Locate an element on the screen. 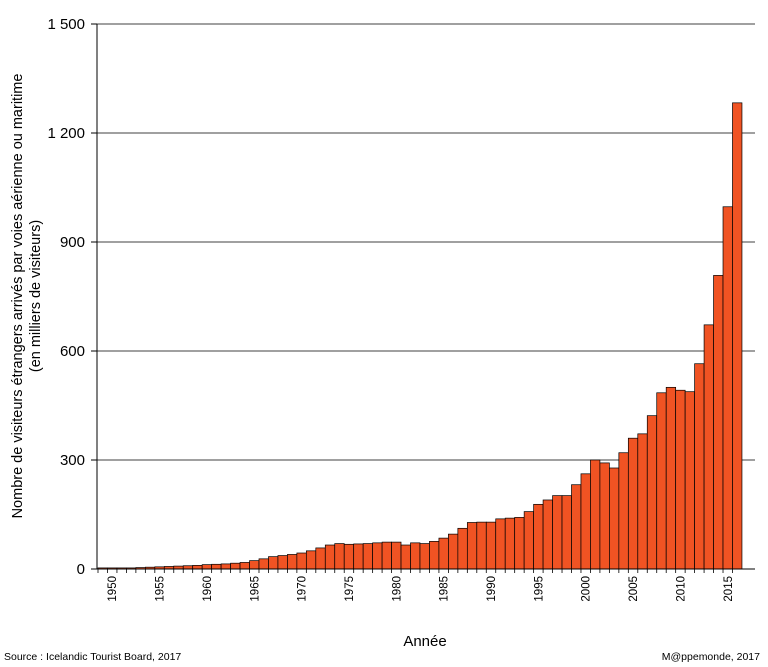 The height and width of the screenshot is (667, 768). bar-1972 is located at coordinates (320, 558).